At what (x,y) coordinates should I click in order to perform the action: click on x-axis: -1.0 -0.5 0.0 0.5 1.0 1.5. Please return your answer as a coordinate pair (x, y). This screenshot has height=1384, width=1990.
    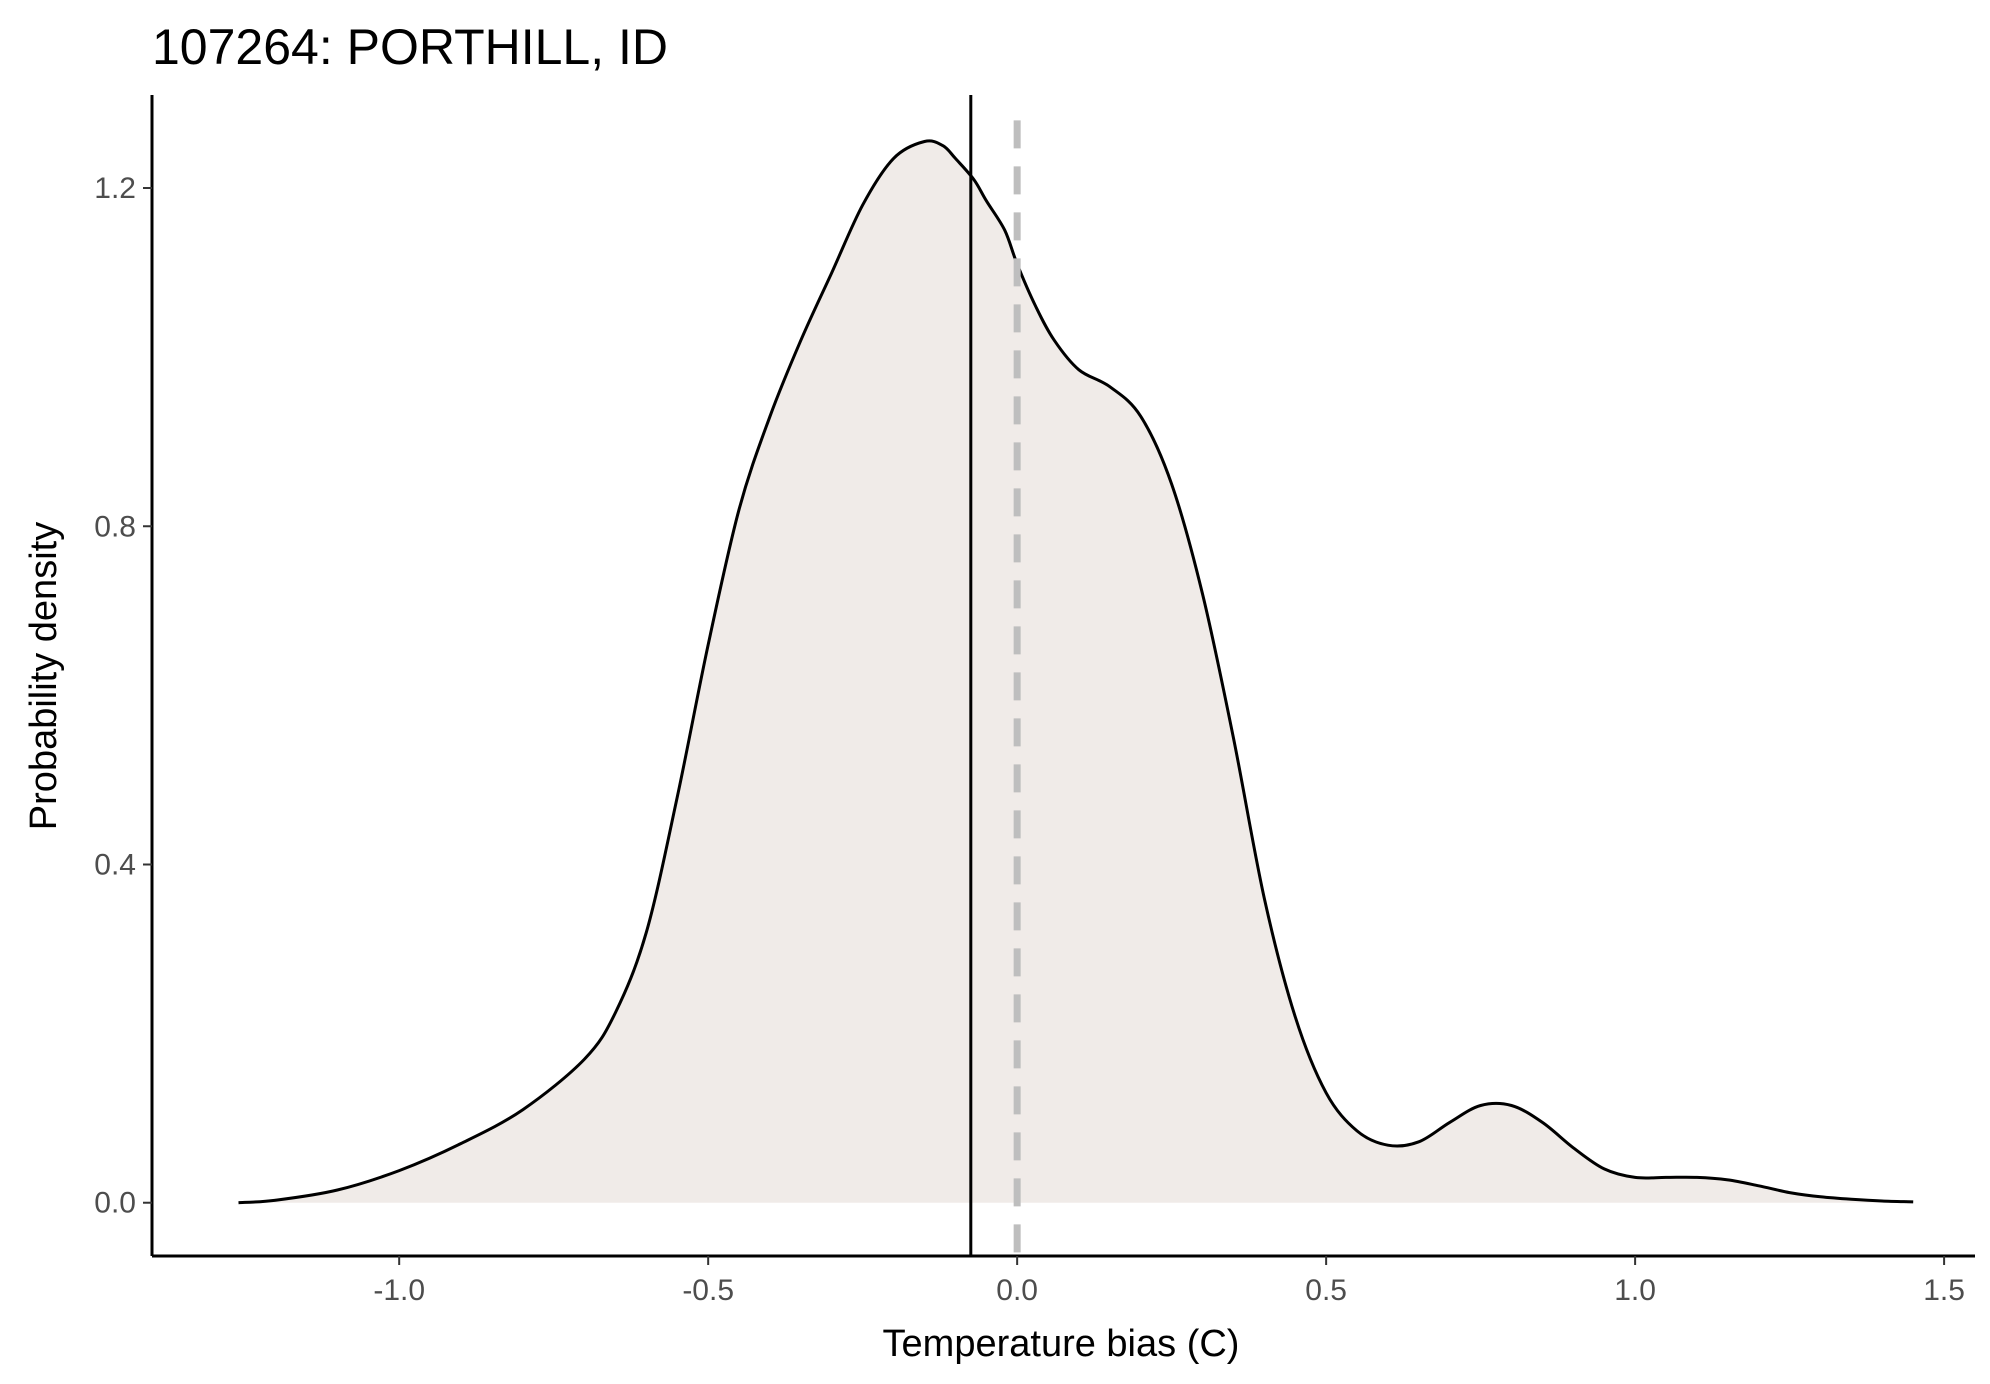
    Looking at the image, I should click on (1063, 1280).